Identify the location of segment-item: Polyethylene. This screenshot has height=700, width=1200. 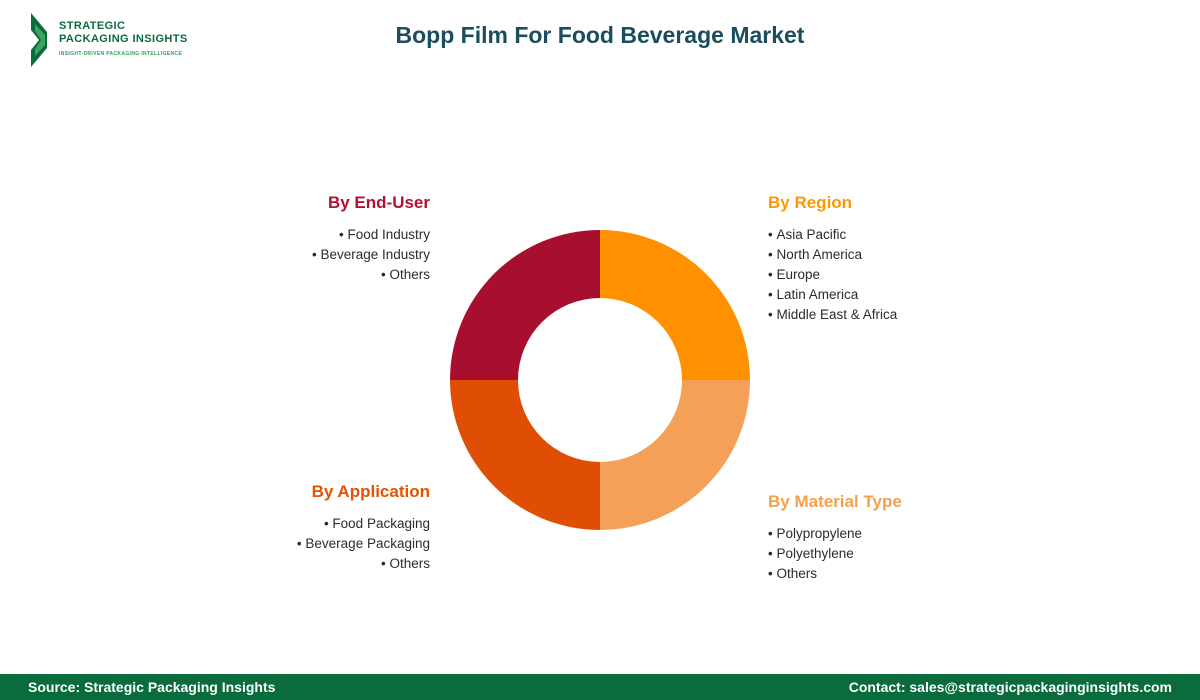
(835, 554).